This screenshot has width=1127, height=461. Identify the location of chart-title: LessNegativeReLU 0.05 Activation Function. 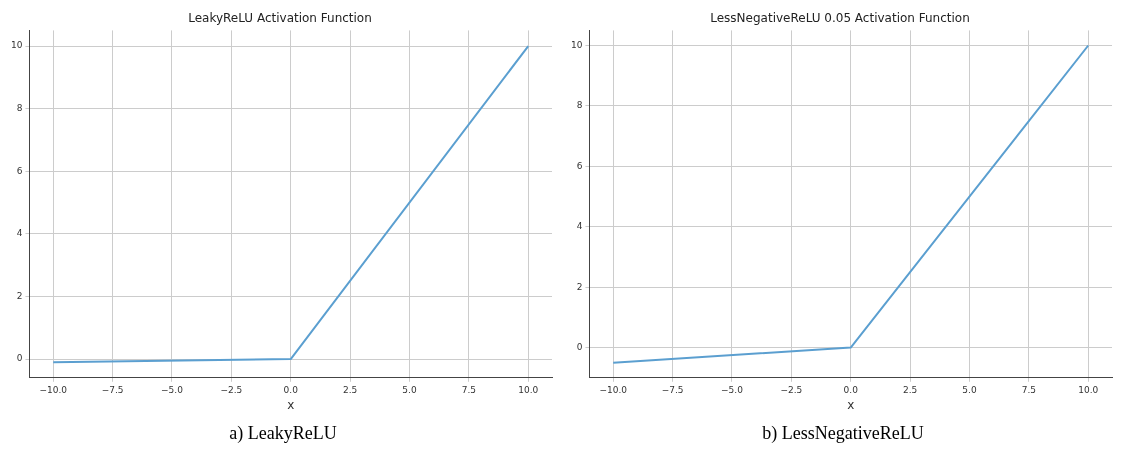
(840, 18).